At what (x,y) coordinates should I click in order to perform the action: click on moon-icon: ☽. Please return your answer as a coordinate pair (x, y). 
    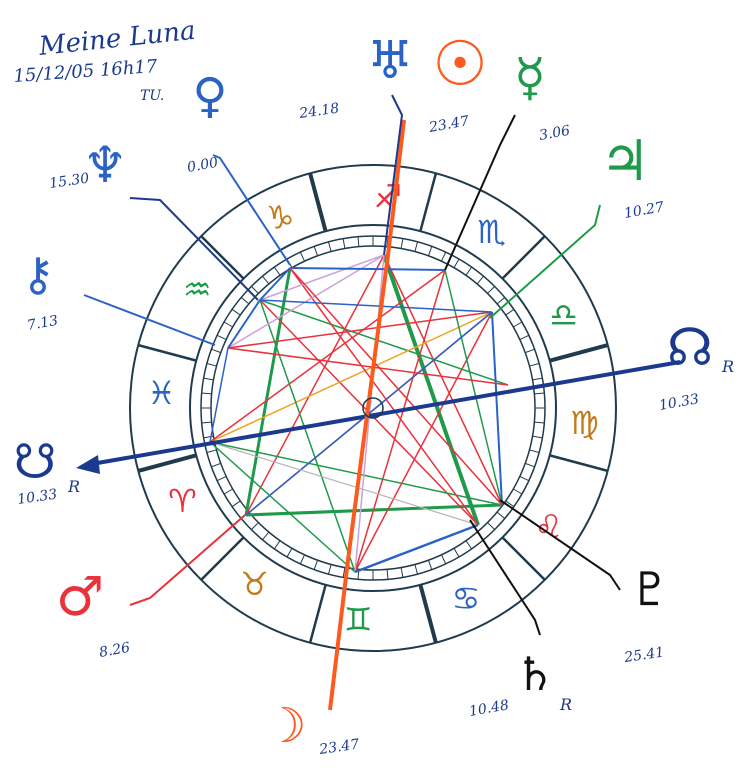
    Looking at the image, I should click on (284, 726).